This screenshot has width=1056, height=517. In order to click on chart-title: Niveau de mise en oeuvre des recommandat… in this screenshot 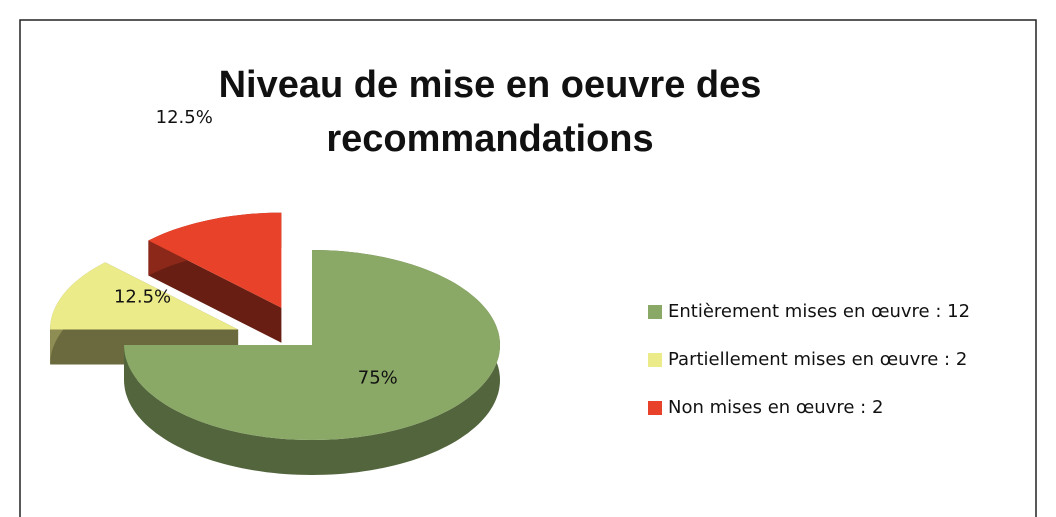, I will do `click(490, 112)`.